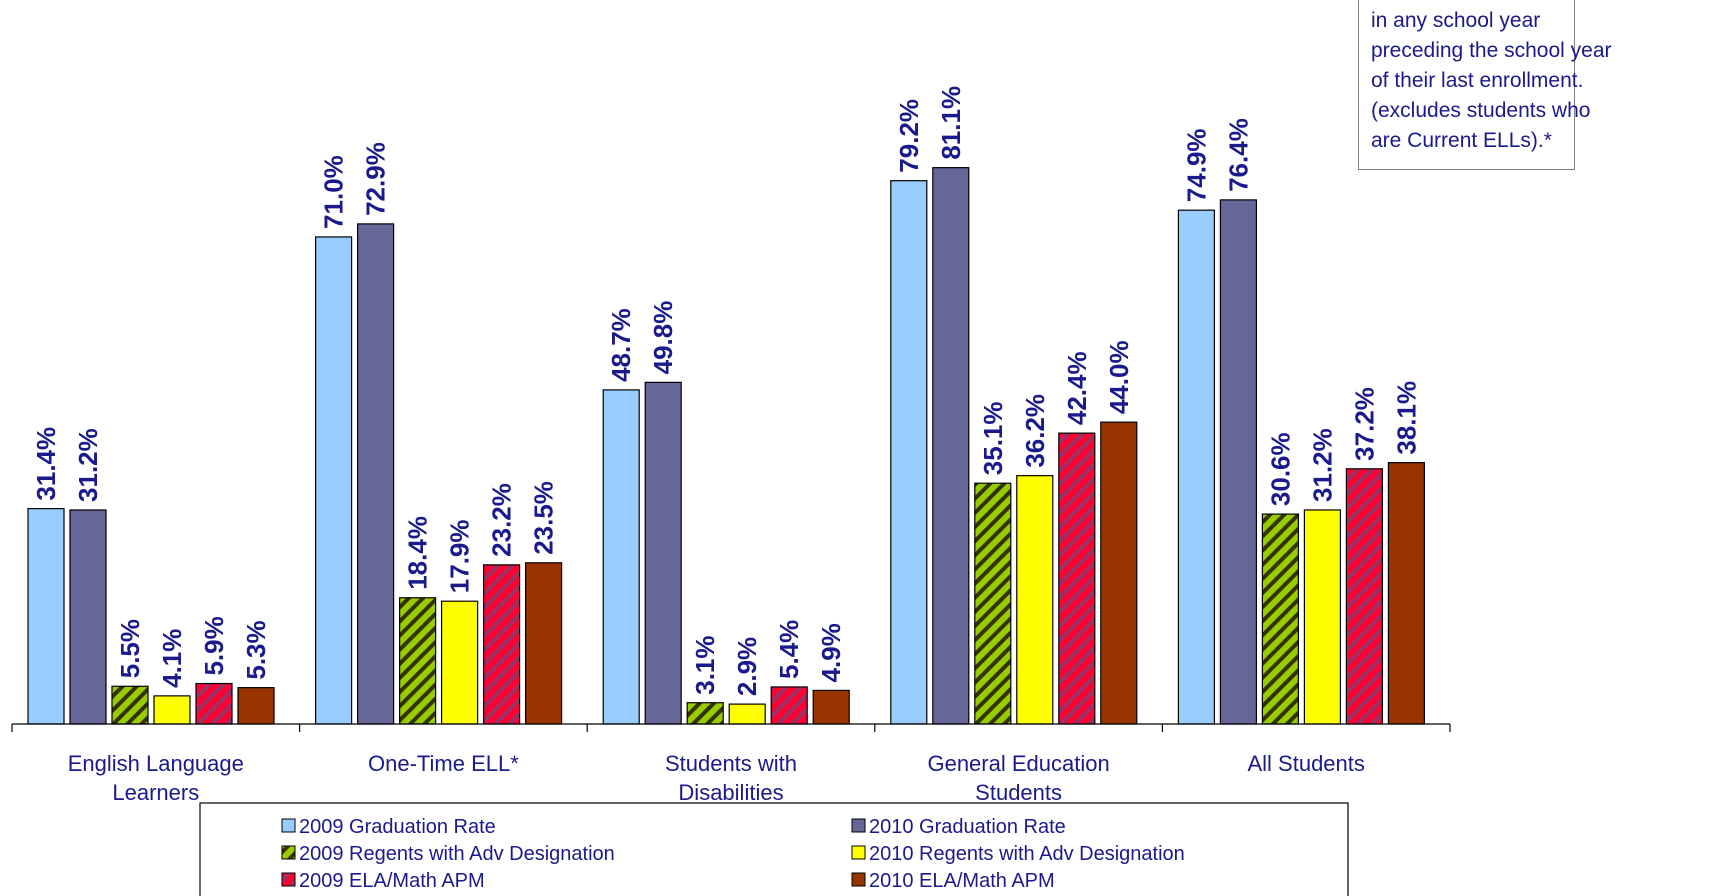 The image size is (1712, 896). Describe the element at coordinates (831, 652) in the screenshot. I see `data-label: 4.9%` at that location.